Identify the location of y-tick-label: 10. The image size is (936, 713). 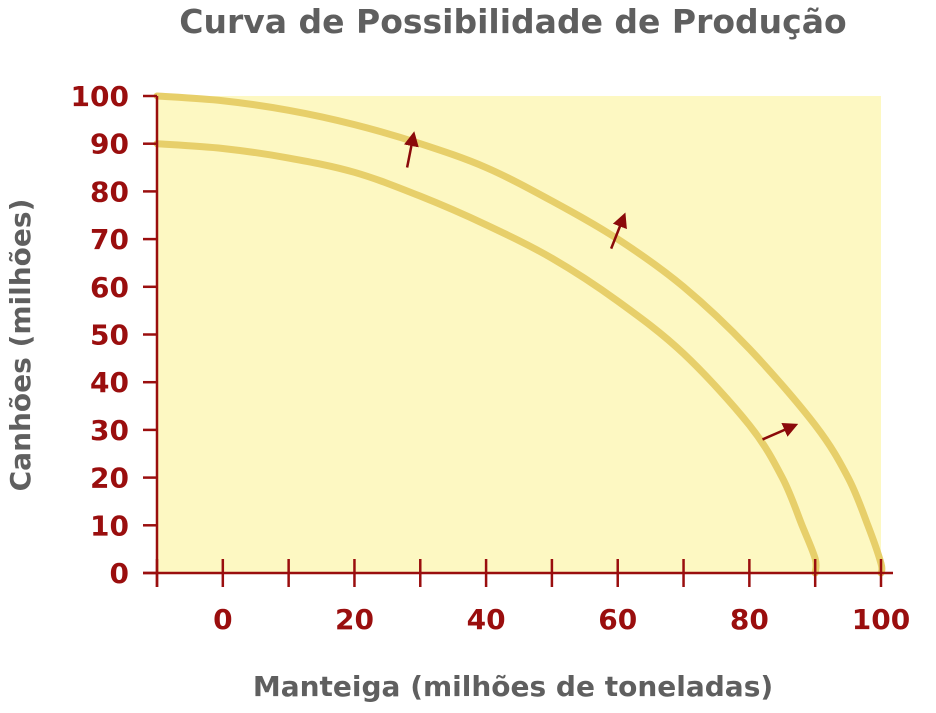
(109, 525).